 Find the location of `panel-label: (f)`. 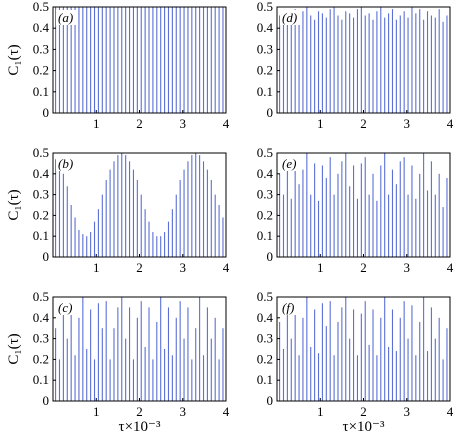

panel-label: (f) is located at coordinates (288, 307).